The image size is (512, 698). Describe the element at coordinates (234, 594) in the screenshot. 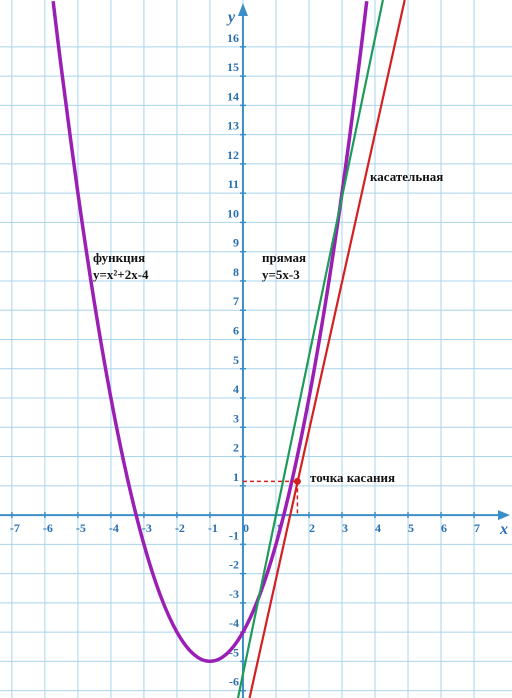

I see `y-tick-label: -3` at that location.